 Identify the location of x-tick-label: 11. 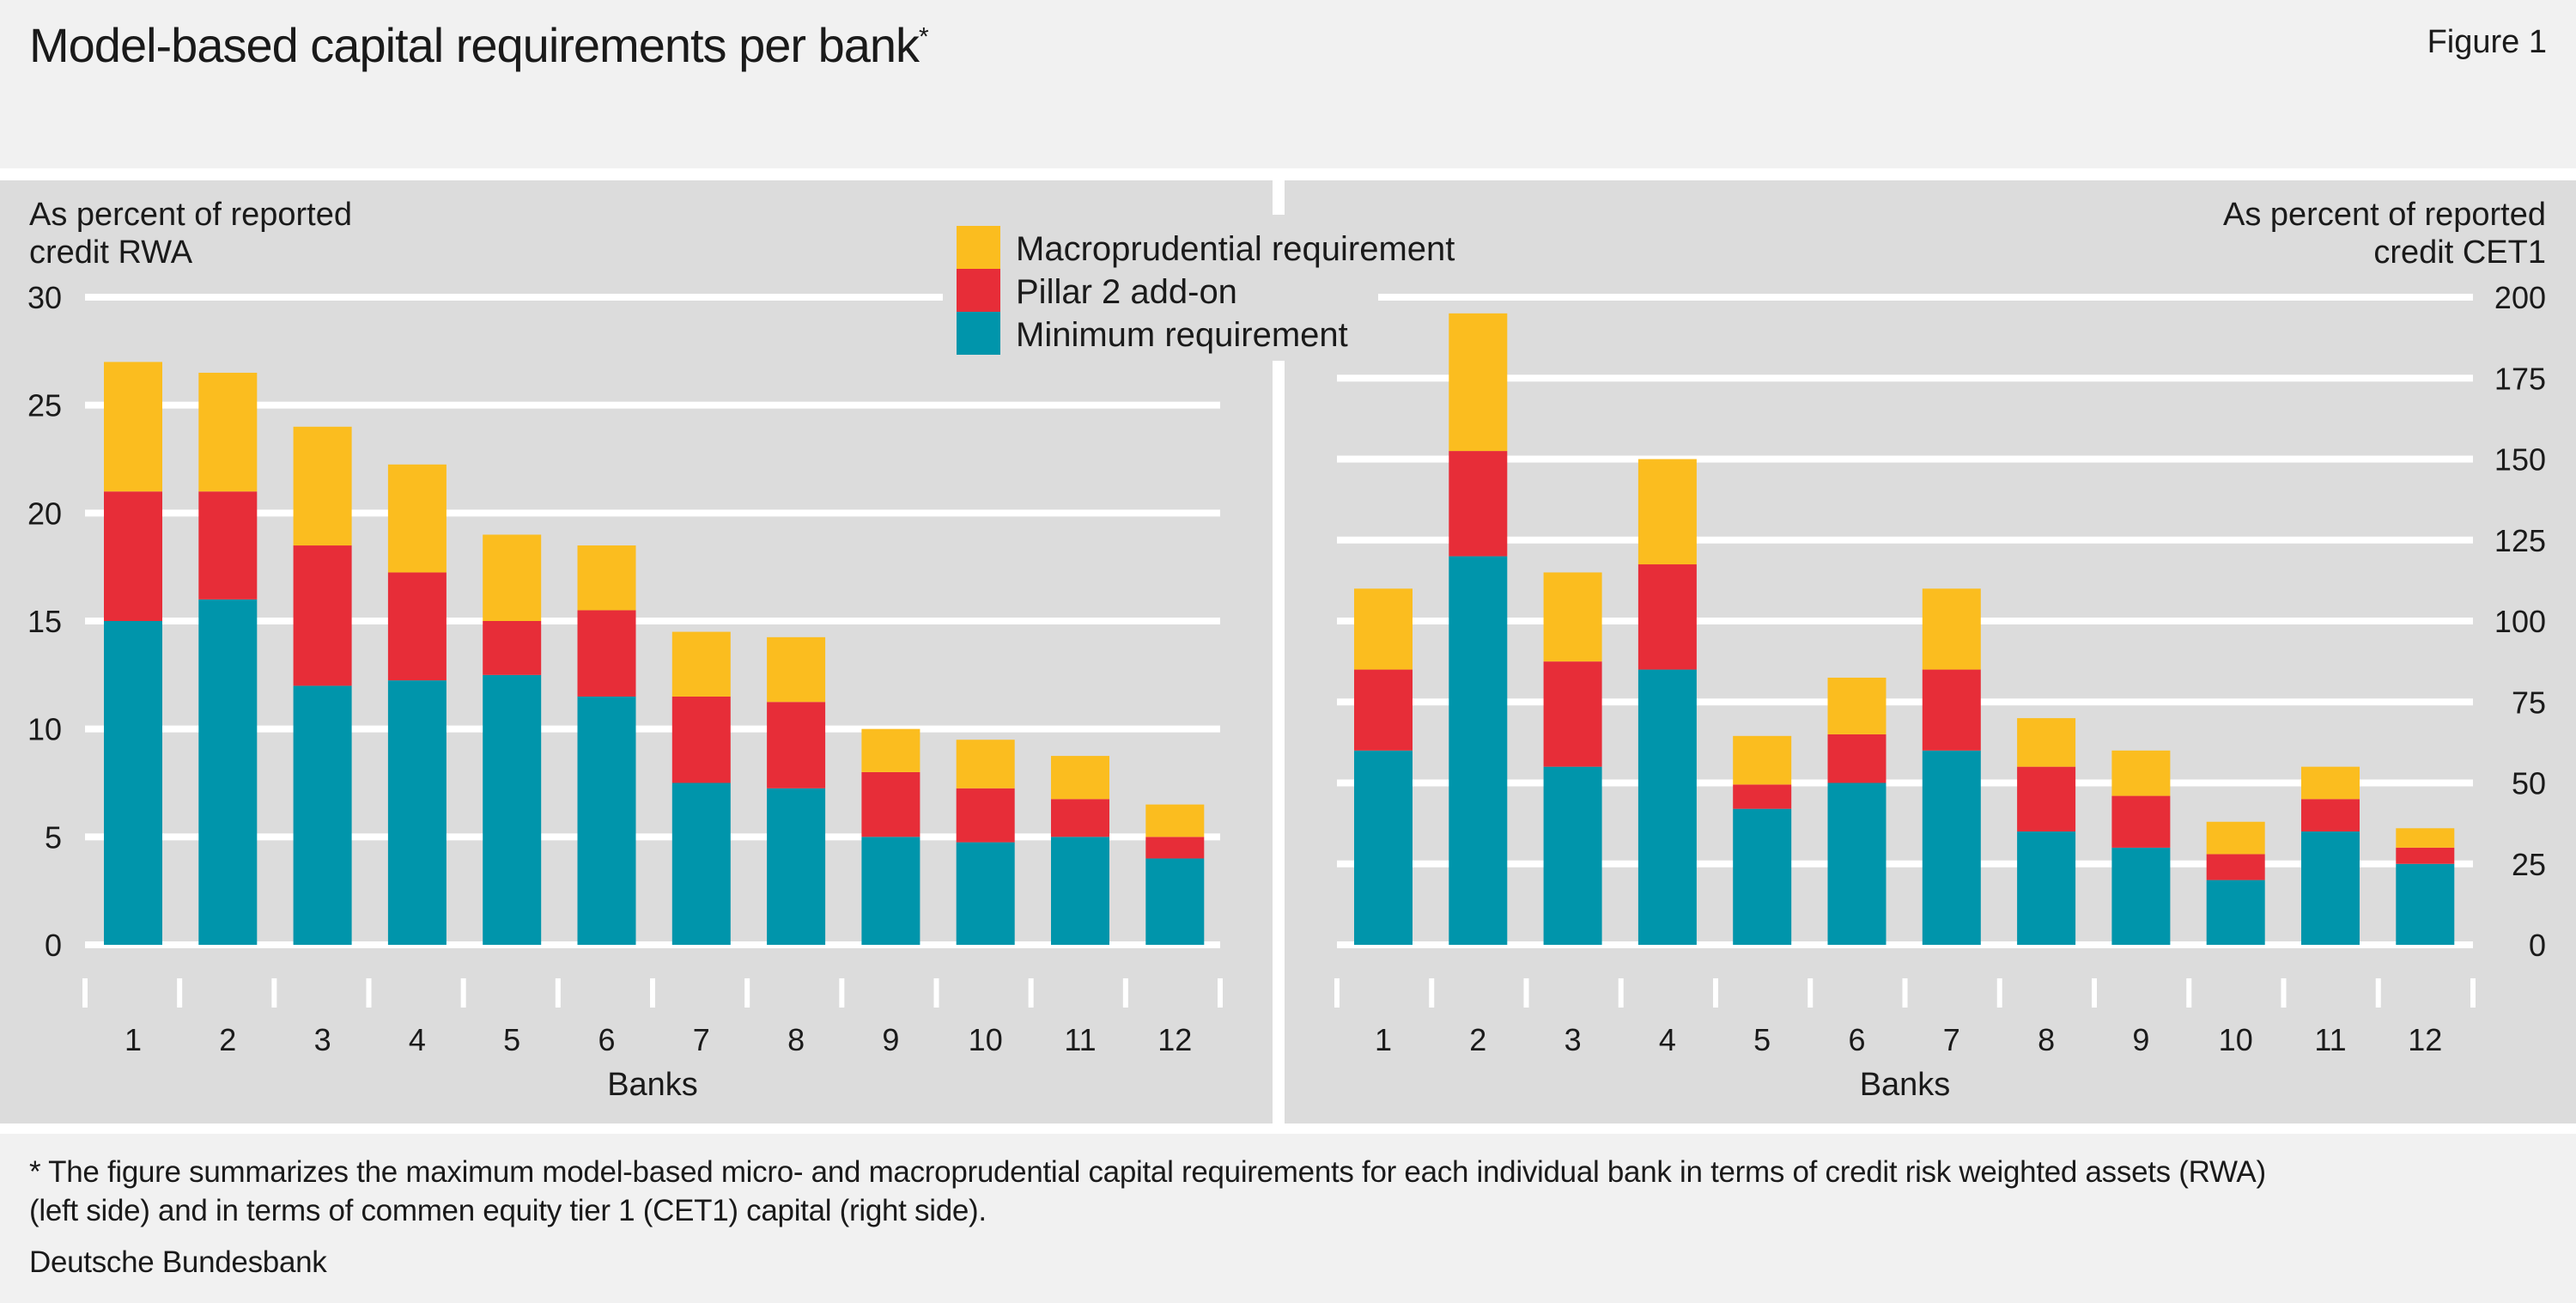
(2330, 1039).